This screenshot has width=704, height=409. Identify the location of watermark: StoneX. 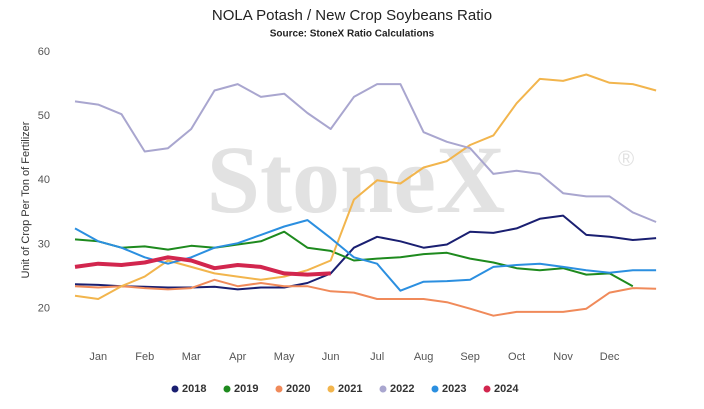
(356, 179).